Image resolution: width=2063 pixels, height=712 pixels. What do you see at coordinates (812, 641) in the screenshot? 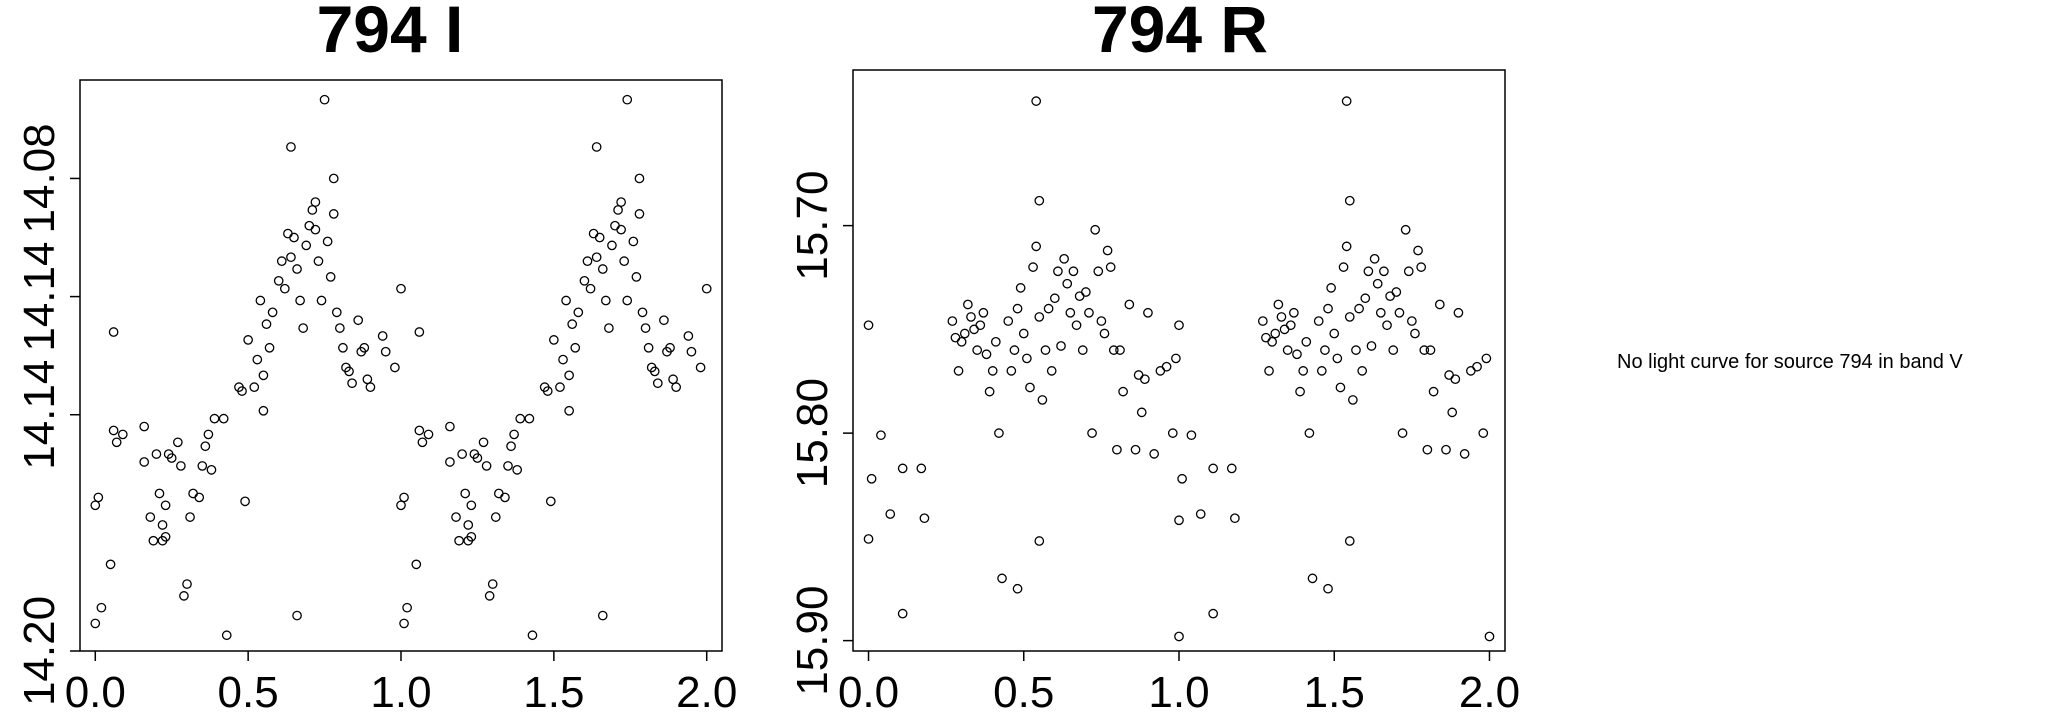
I see `y-tick-label: 15.90` at bounding box center [812, 641].